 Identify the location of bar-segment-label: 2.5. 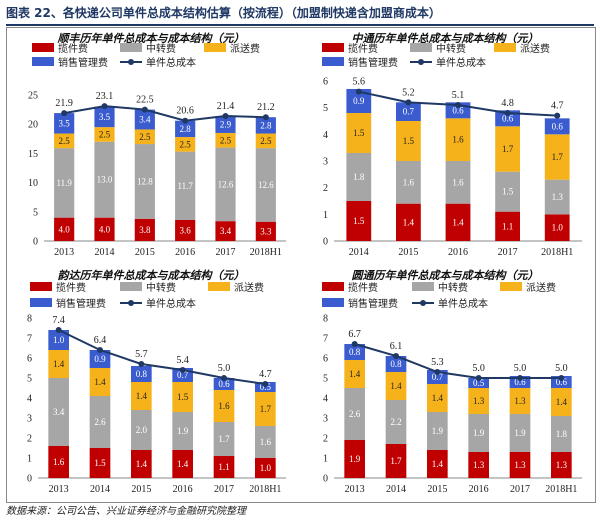
(65, 141).